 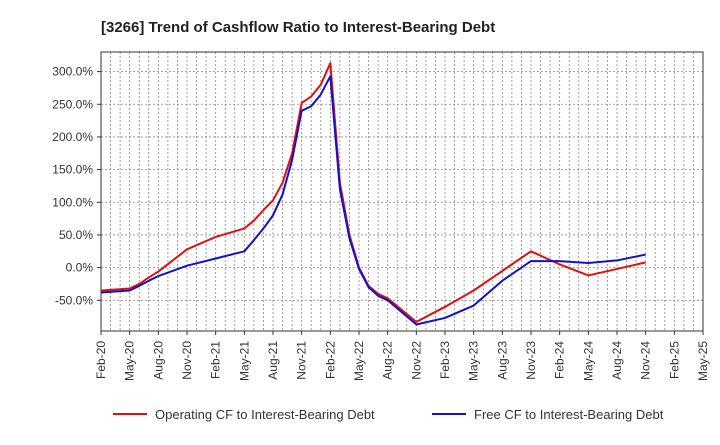 What do you see at coordinates (445, 360) in the screenshot?
I see `x-tick-label: Feb-23` at bounding box center [445, 360].